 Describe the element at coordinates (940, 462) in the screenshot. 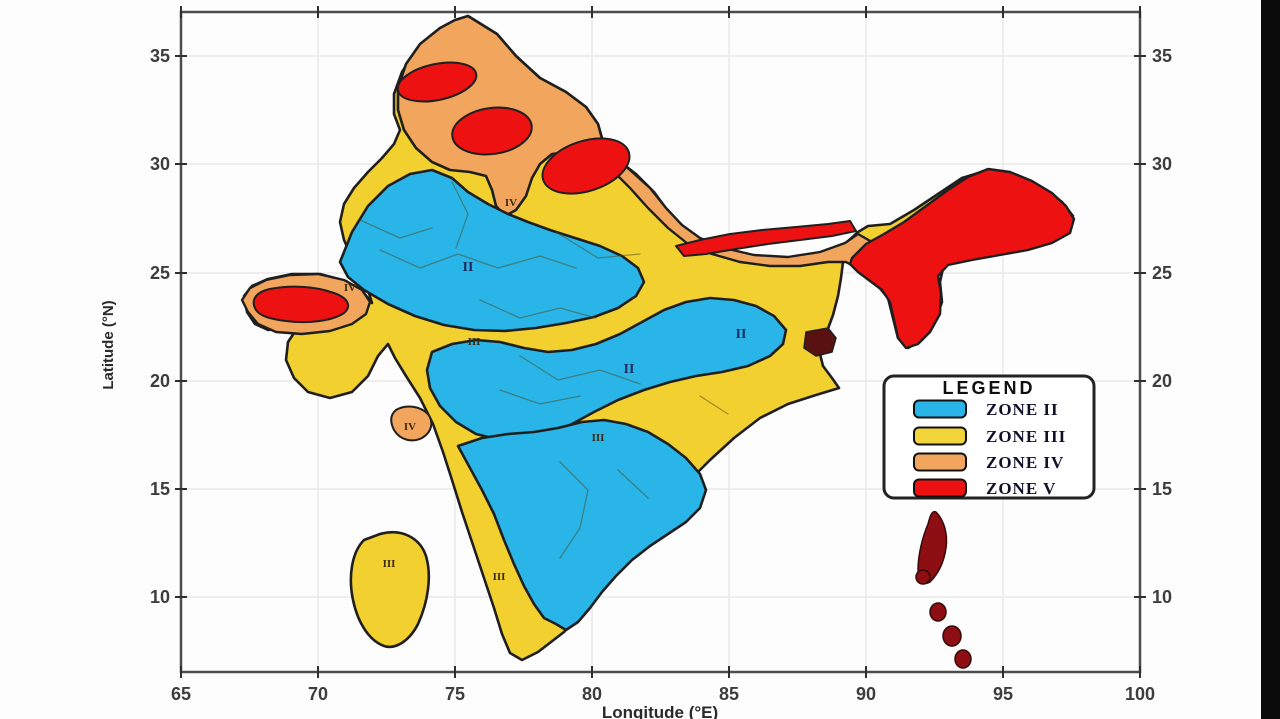

I see `legend-swatch-zone4` at that location.